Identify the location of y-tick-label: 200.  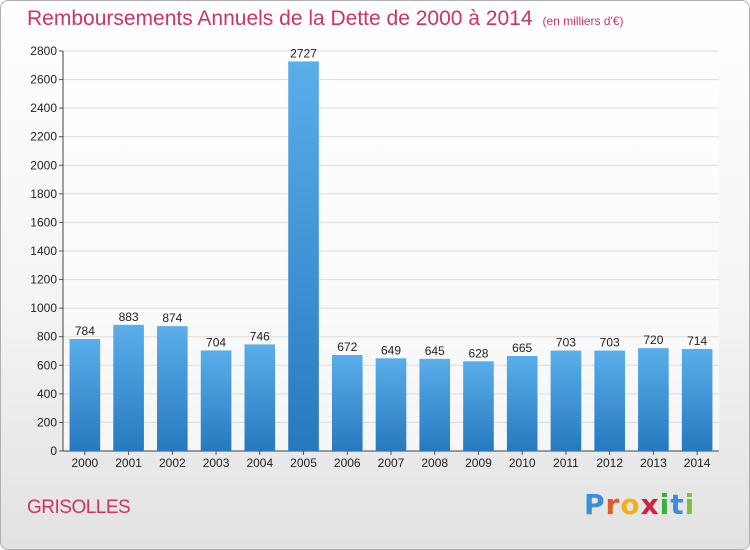
(47, 422).